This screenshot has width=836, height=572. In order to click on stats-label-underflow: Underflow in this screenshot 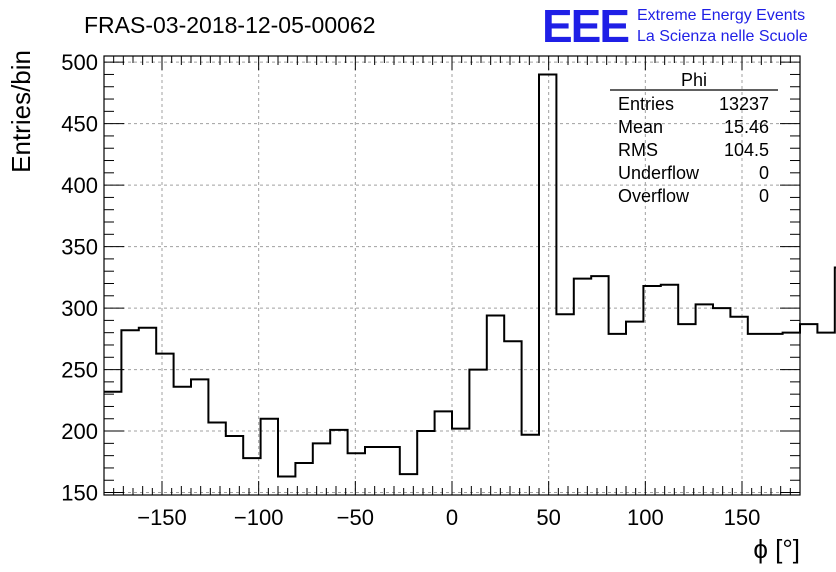, I will do `click(659, 173)`.